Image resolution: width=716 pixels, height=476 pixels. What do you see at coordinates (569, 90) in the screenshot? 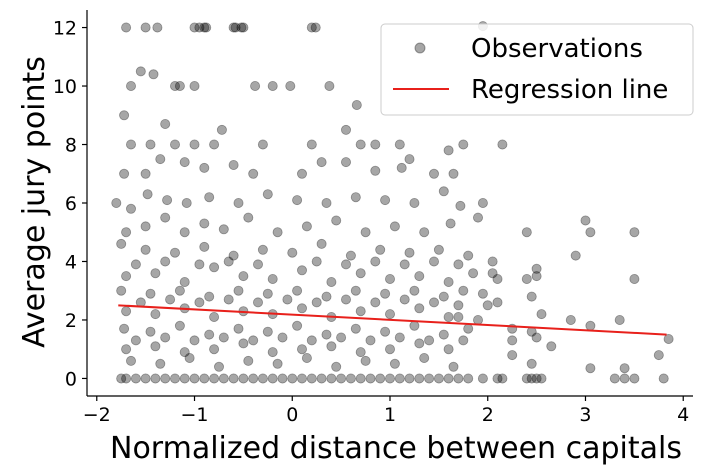
I see `legend-label-regression: Regression line` at bounding box center [569, 90].